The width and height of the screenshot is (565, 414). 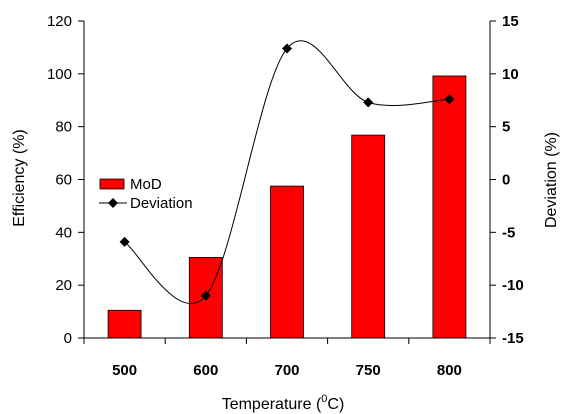 What do you see at coordinates (146, 194) in the screenshot?
I see `legend: MoD Deviation` at bounding box center [146, 194].